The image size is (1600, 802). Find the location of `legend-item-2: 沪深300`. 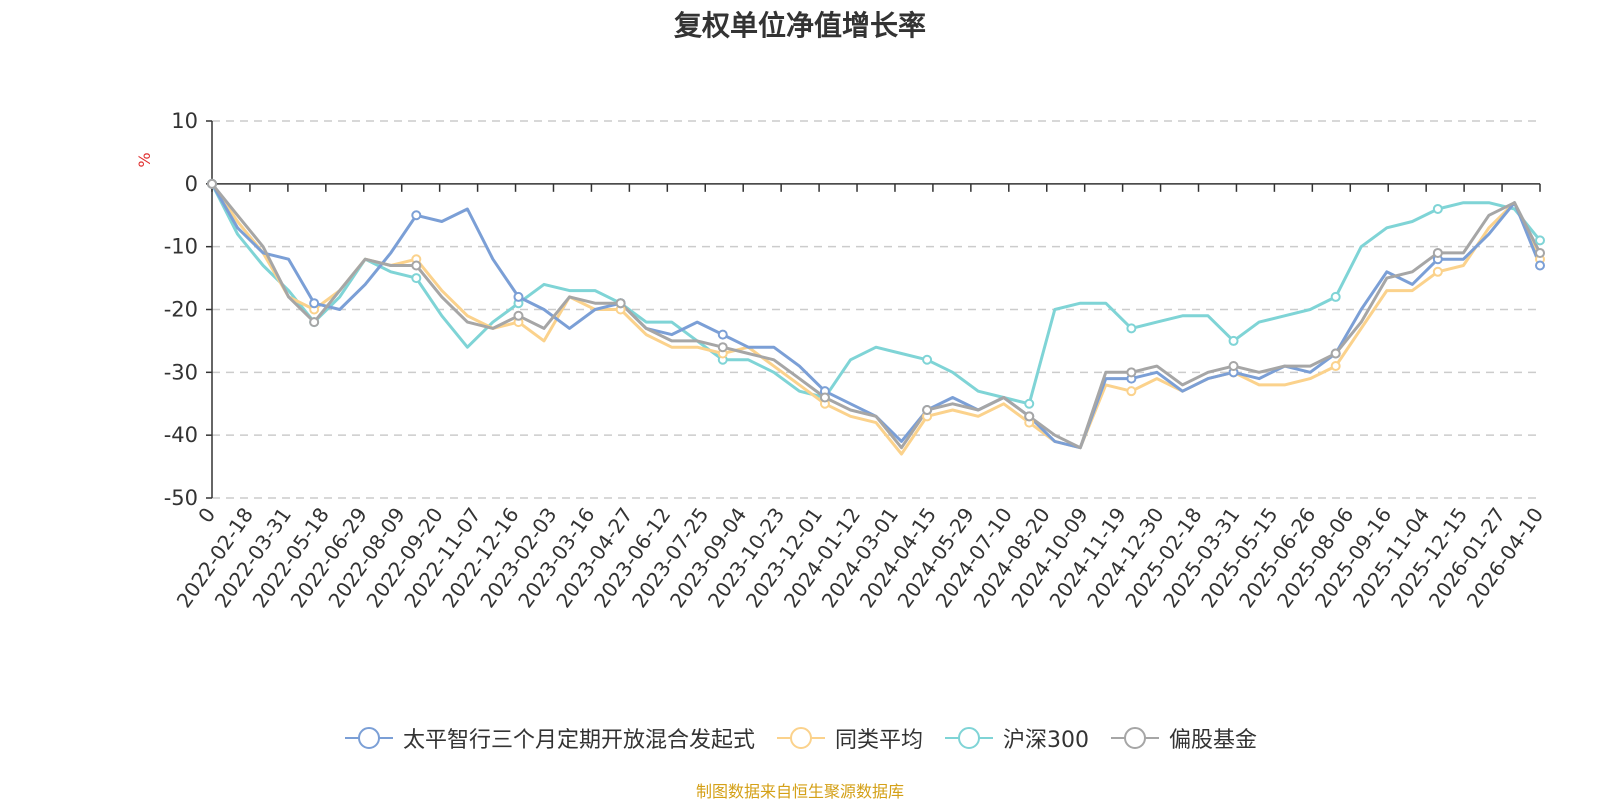

legend-item-2: 沪深300 is located at coordinates (1016, 738).